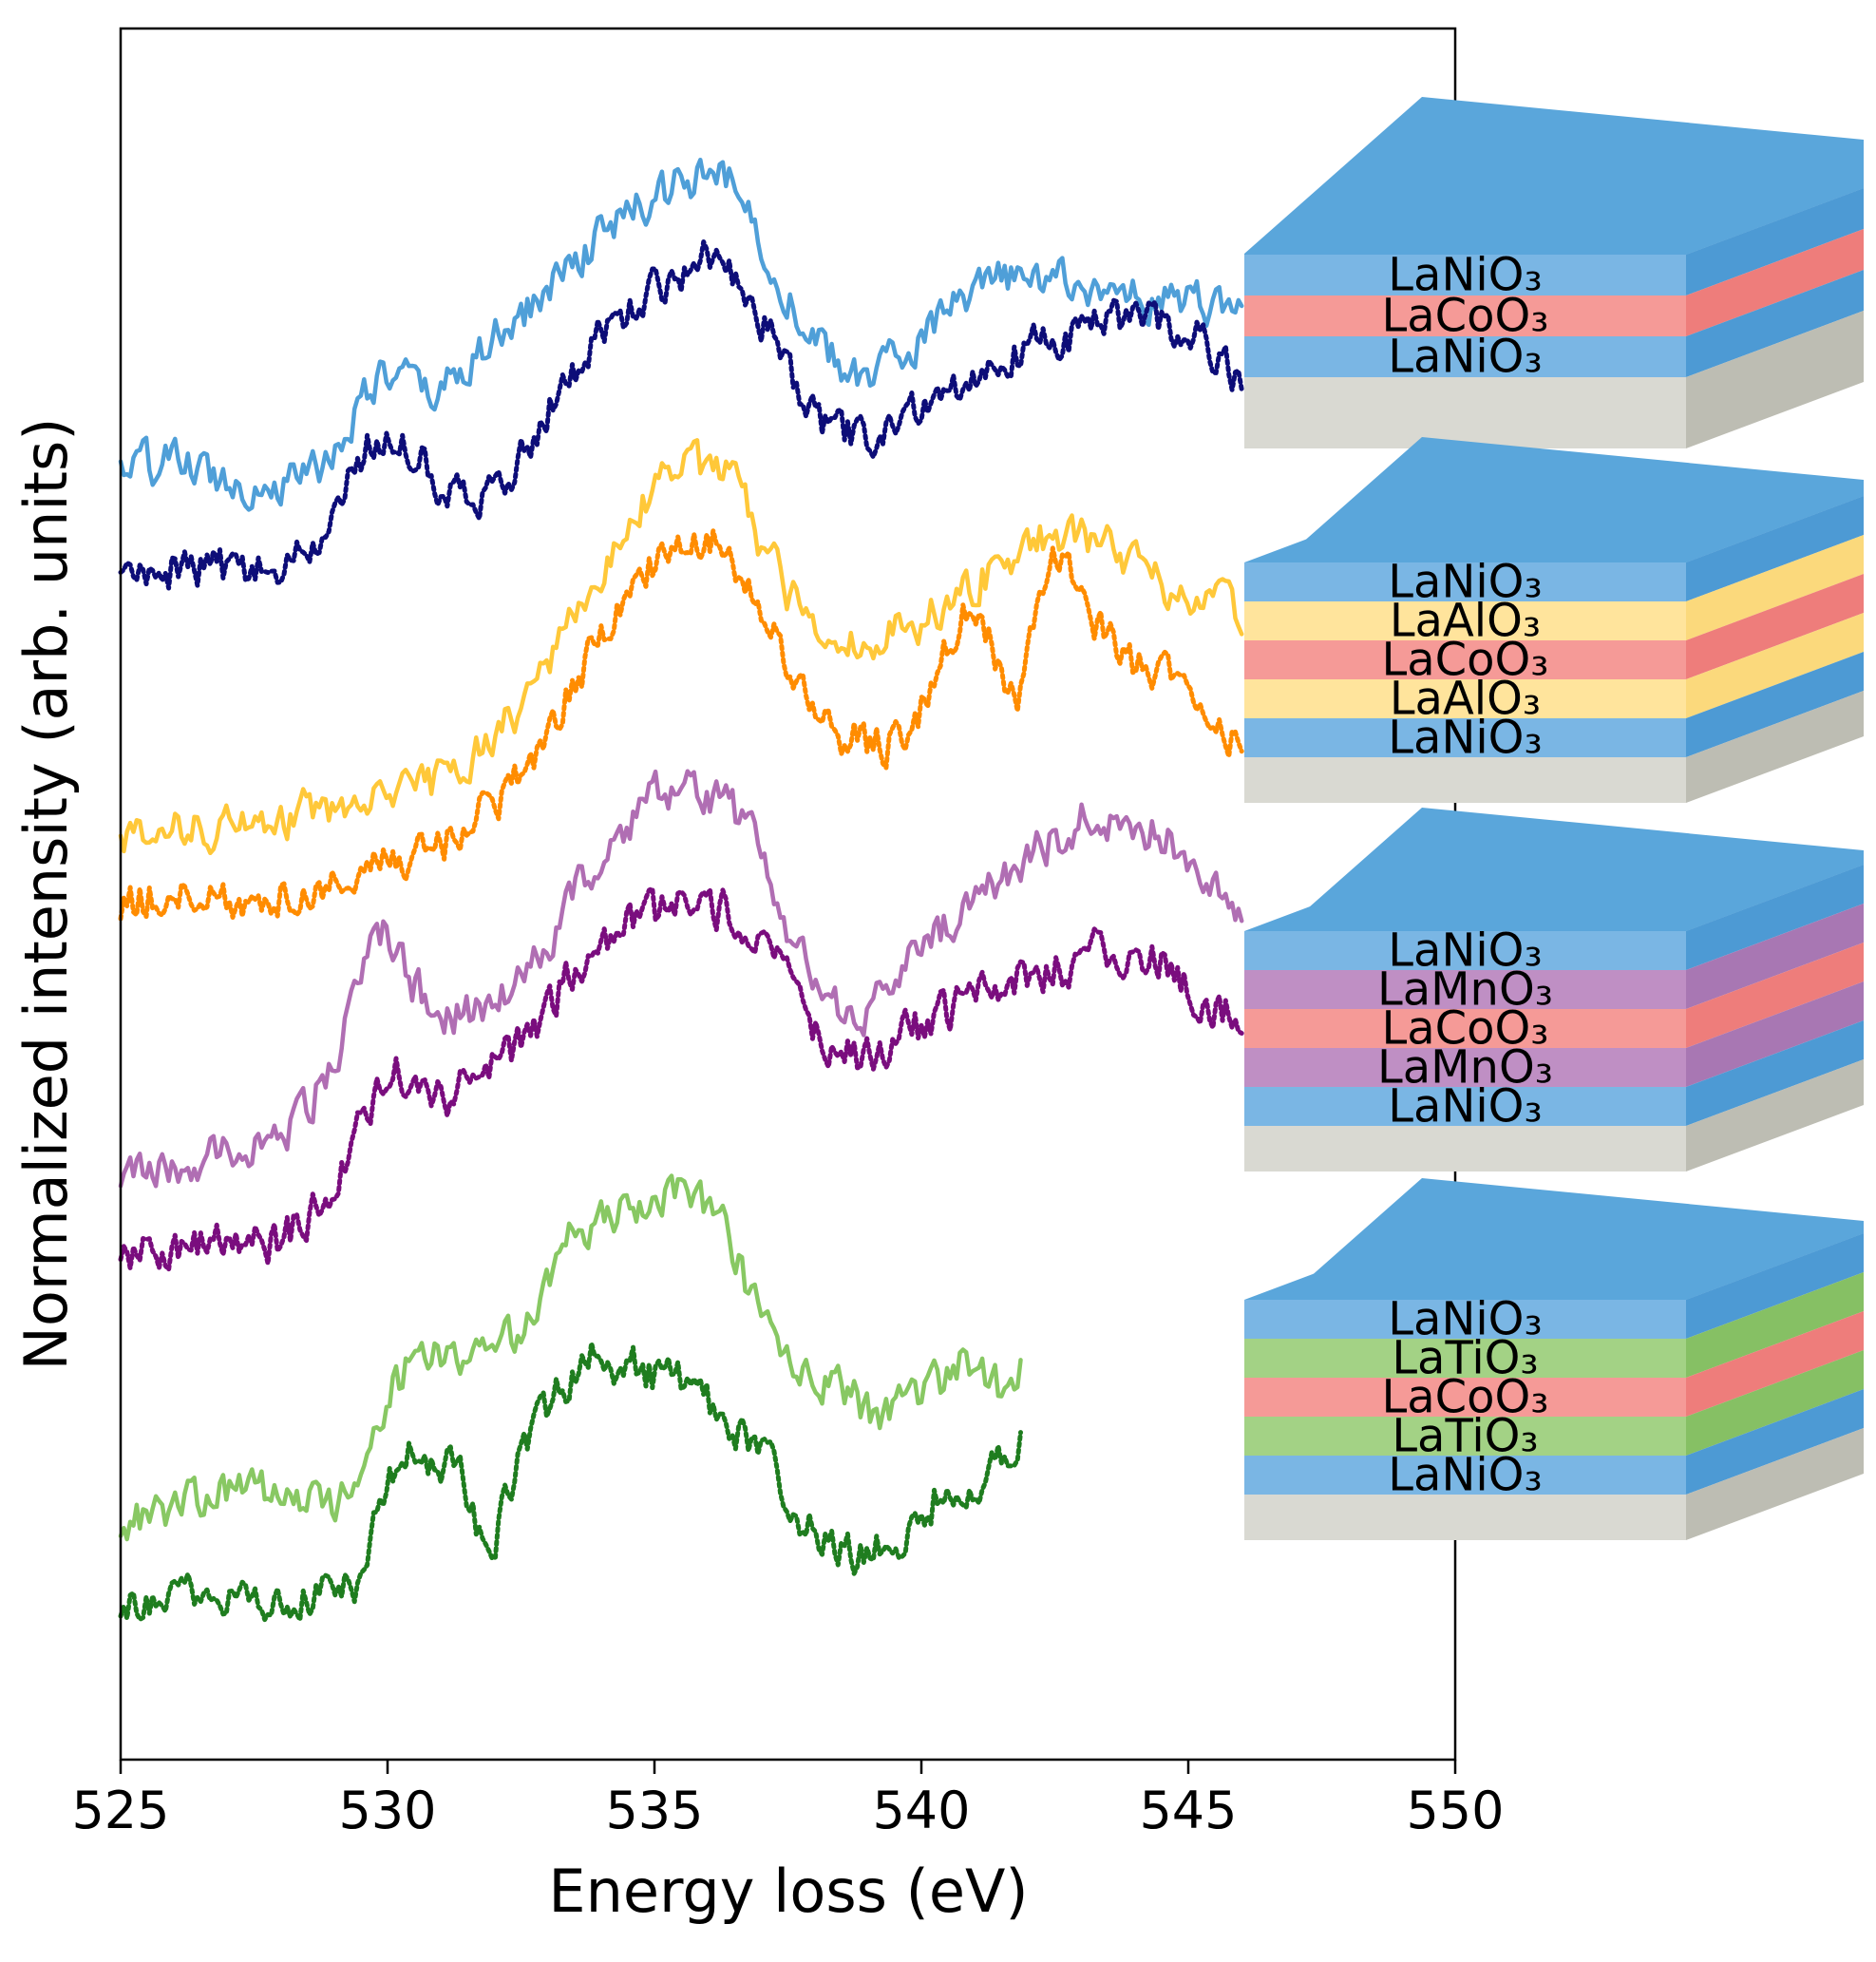 The height and width of the screenshot is (1962, 1876). I want to click on layer-label-3: LaNiO₃, so click(1465, 357).